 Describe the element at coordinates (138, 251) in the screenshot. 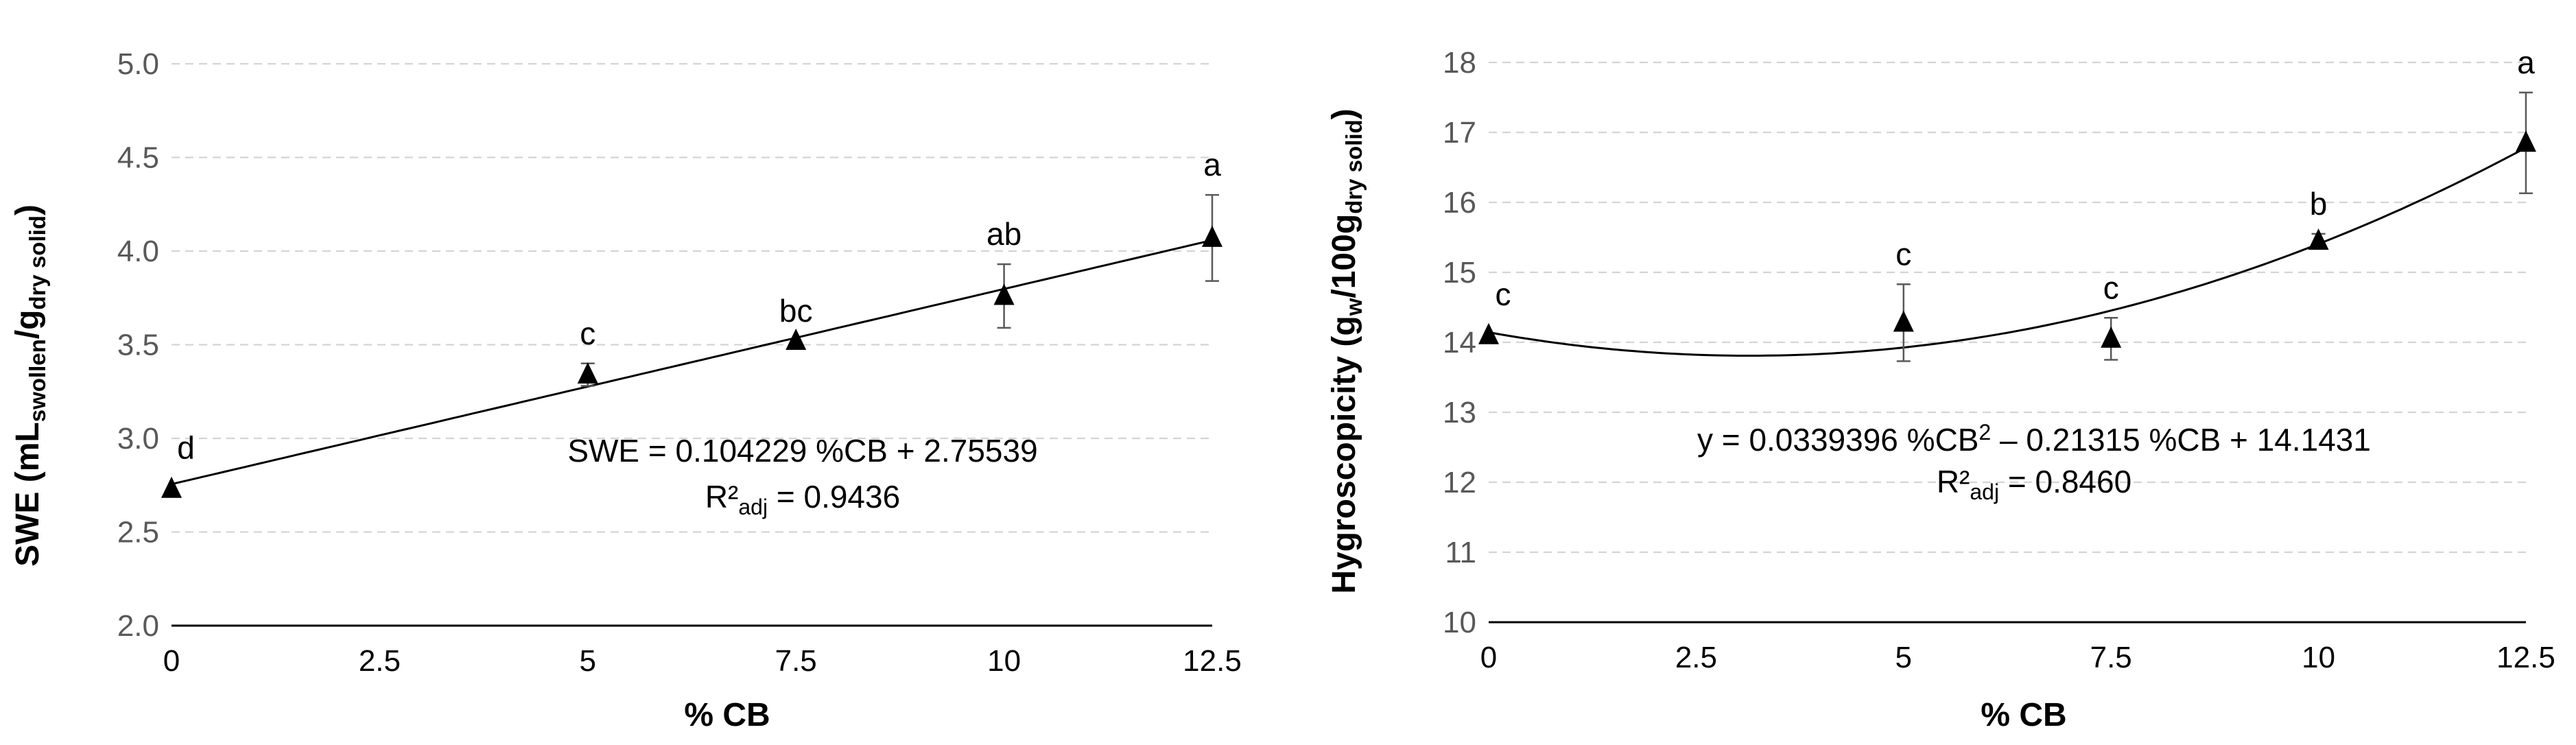

I see `swe-y-tick-label: 4.0` at that location.